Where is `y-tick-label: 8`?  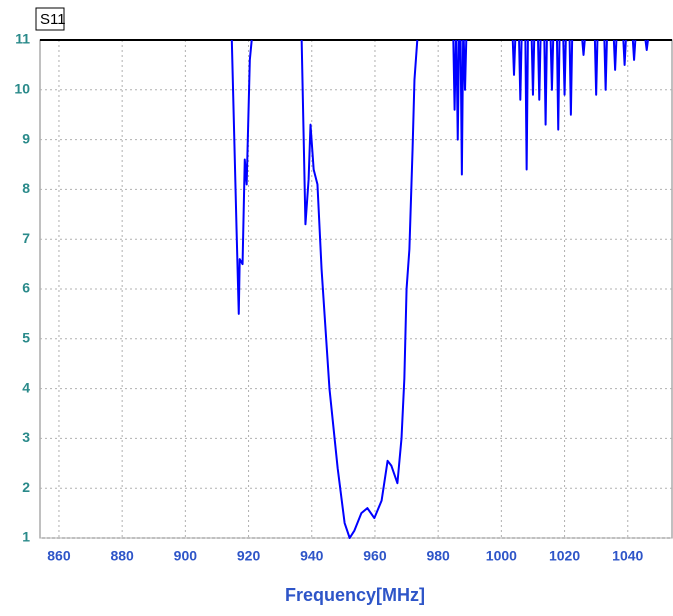 y-tick-label: 8 is located at coordinates (26, 188).